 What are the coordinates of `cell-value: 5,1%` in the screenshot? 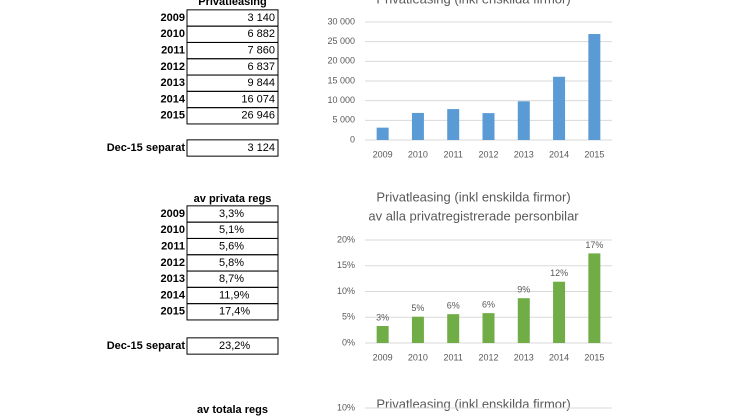 It's located at (231, 230).